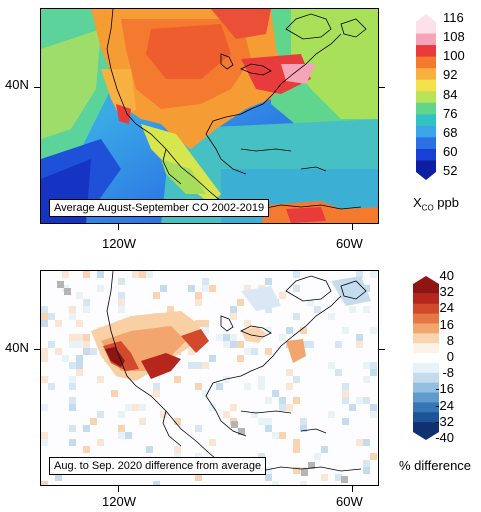  What do you see at coordinates (448, 373) in the screenshot?
I see `colorbar-tick-label: -8` at bounding box center [448, 373].